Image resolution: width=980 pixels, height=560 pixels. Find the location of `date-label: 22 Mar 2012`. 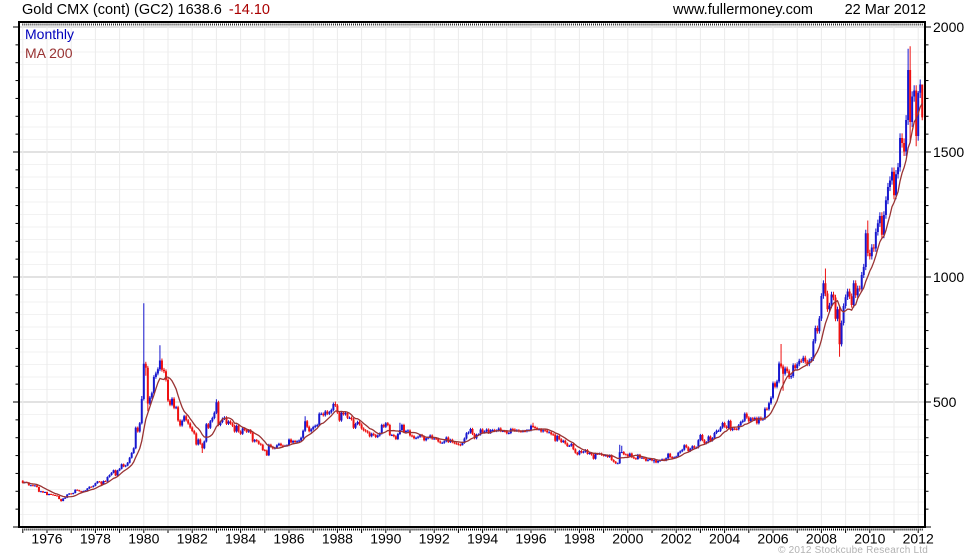

date-label: 22 Mar 2012 is located at coordinates (885, 10).